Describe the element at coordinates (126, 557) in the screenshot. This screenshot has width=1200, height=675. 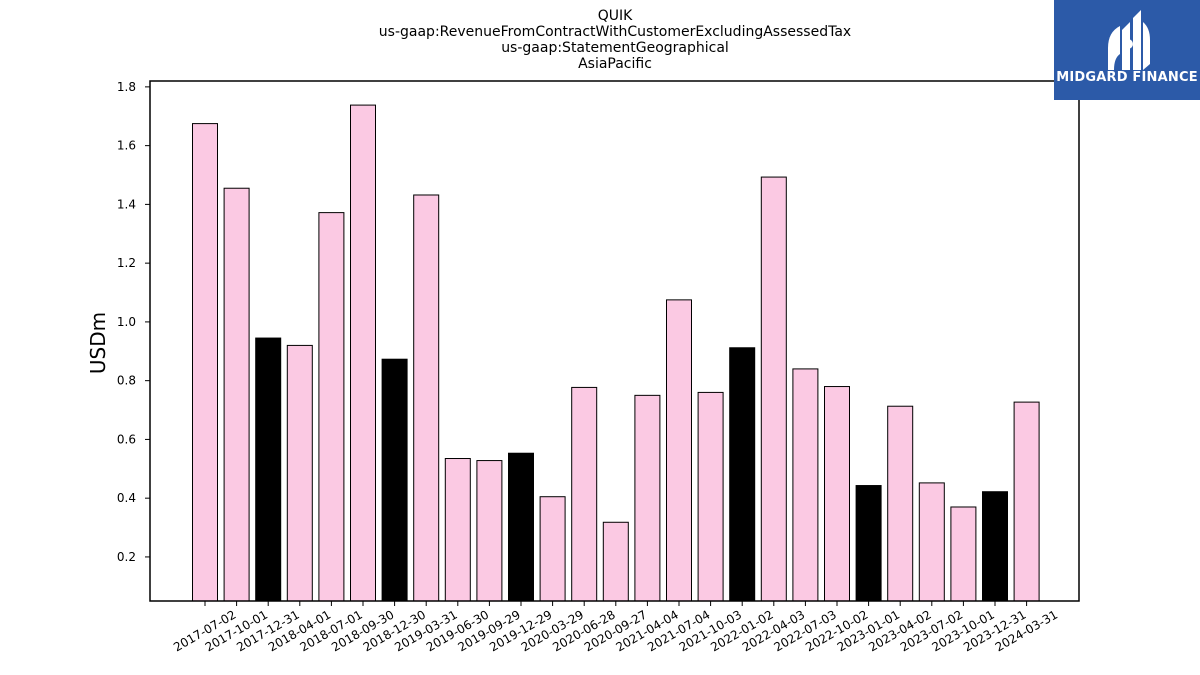
I see `y-tick-label: 0.2` at that location.